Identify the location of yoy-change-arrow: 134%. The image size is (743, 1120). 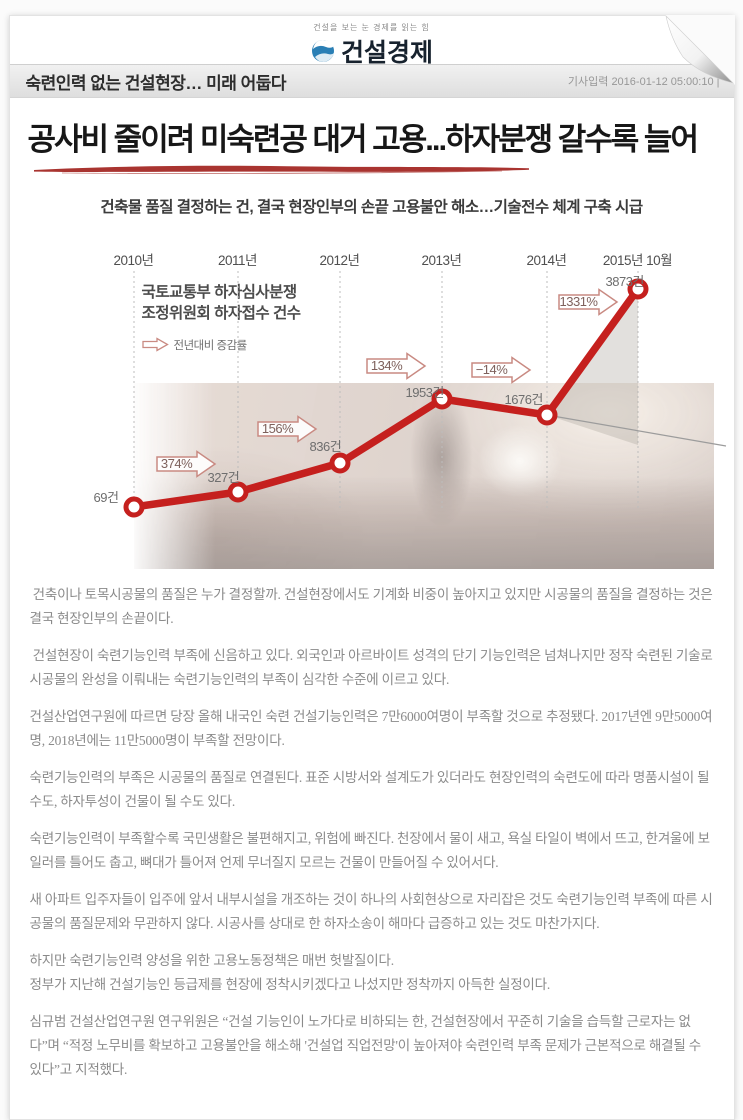
(396, 366).